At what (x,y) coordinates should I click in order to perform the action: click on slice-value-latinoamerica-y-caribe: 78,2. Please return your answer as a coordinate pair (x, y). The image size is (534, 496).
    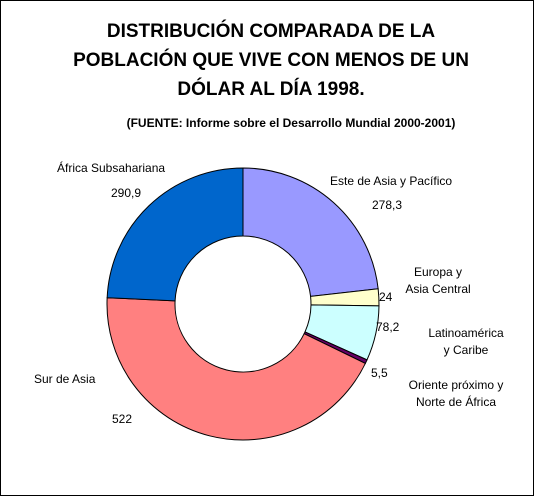
    Looking at the image, I should click on (388, 327).